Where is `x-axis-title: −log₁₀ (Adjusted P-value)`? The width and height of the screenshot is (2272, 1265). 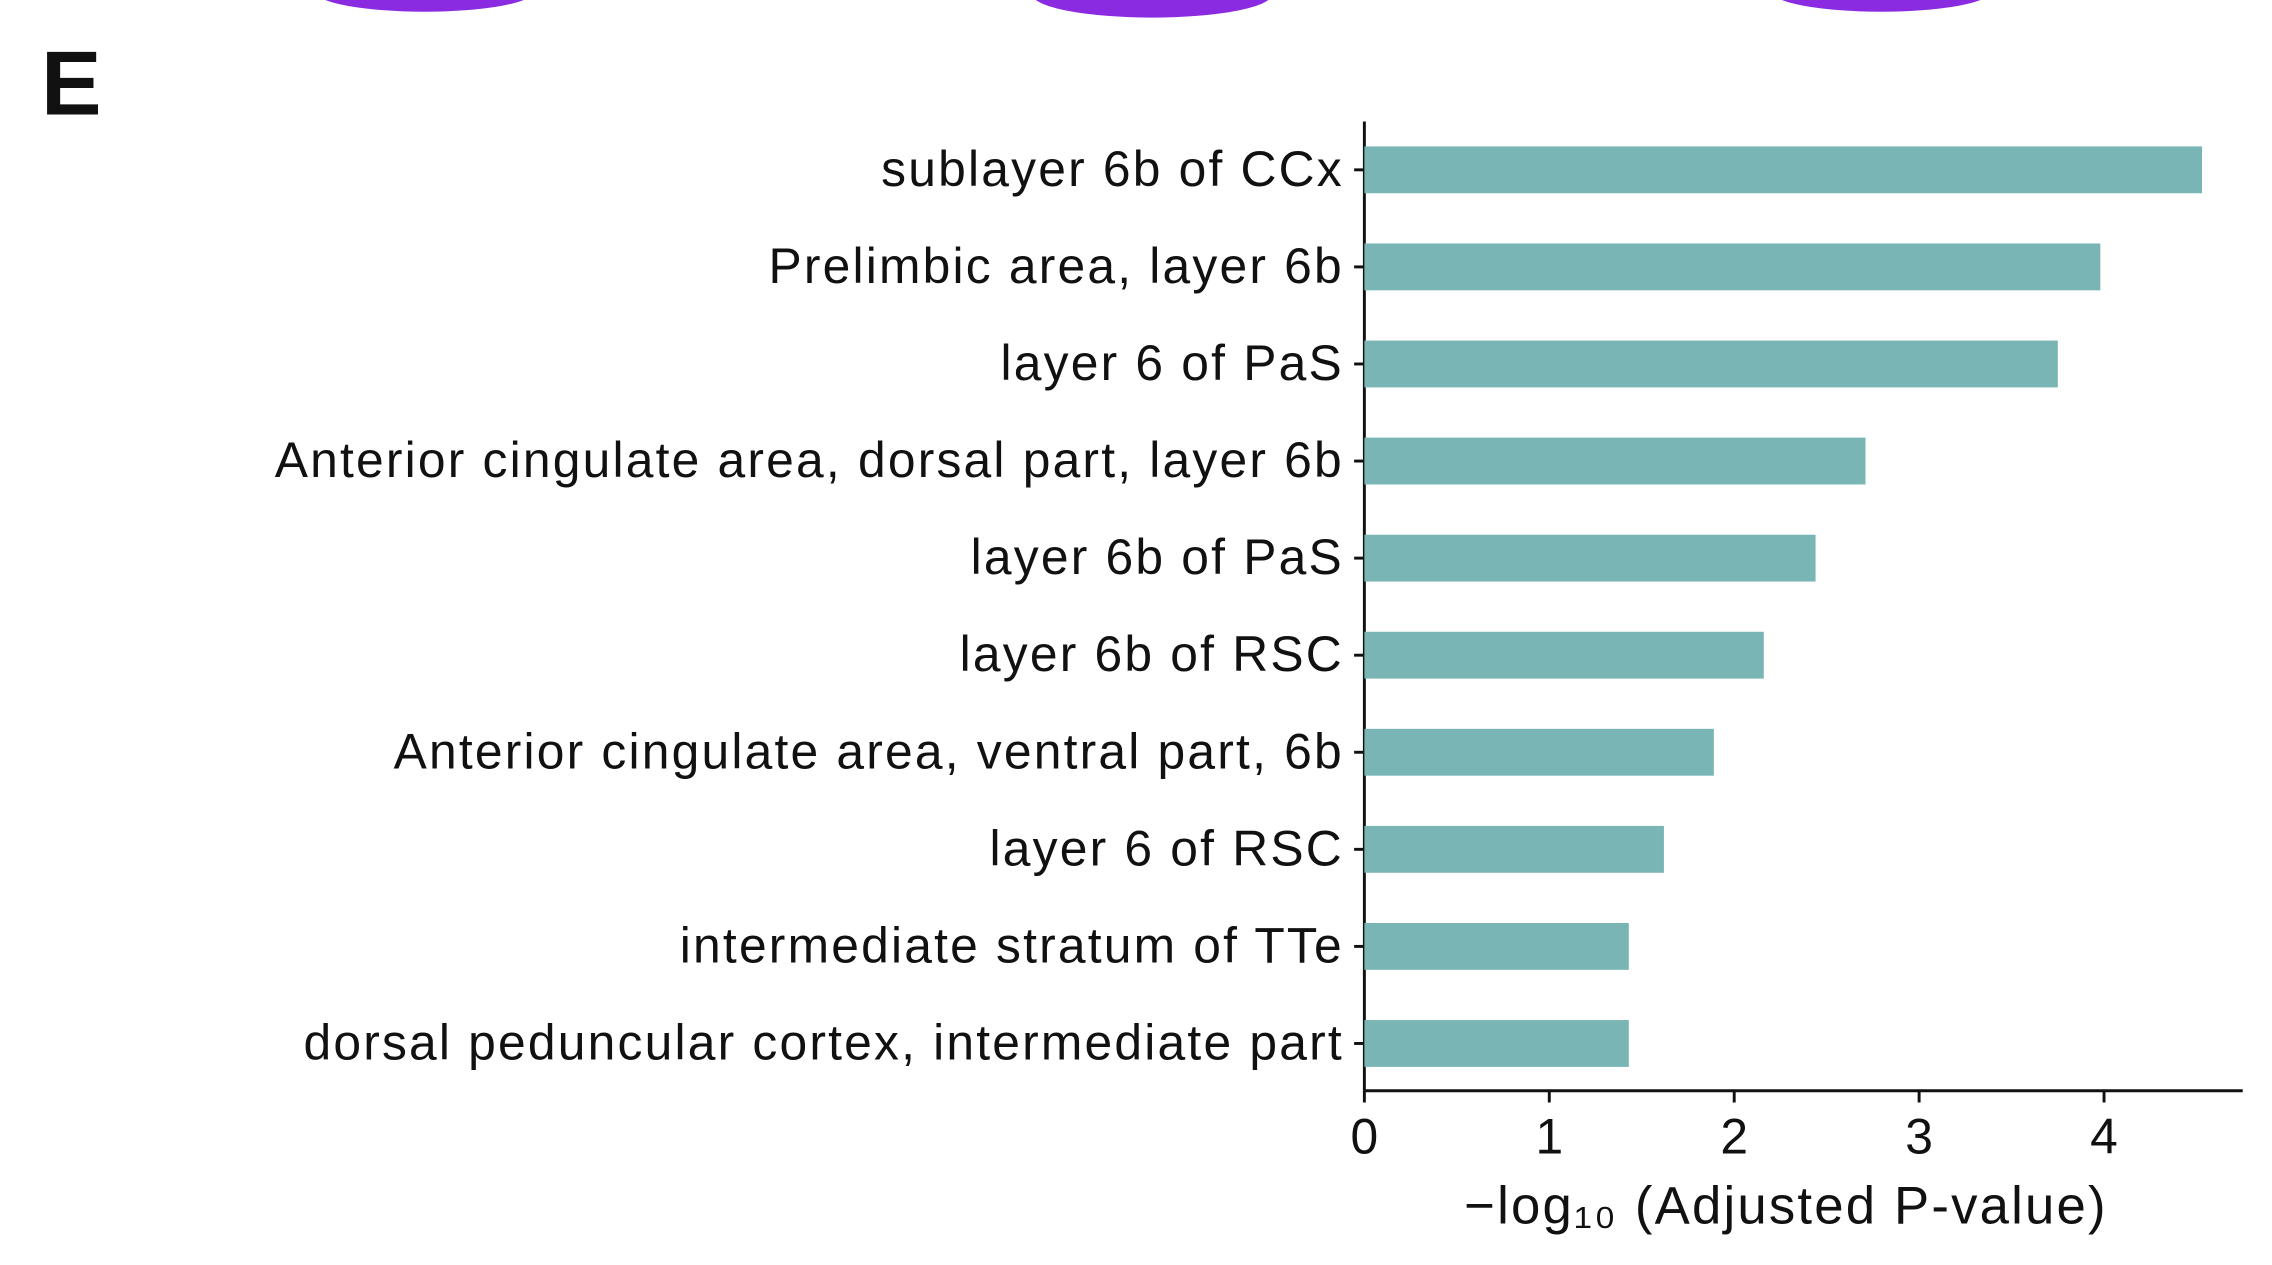 x-axis-title: −log₁₀ (Adjusted P-value) is located at coordinates (1786, 1205).